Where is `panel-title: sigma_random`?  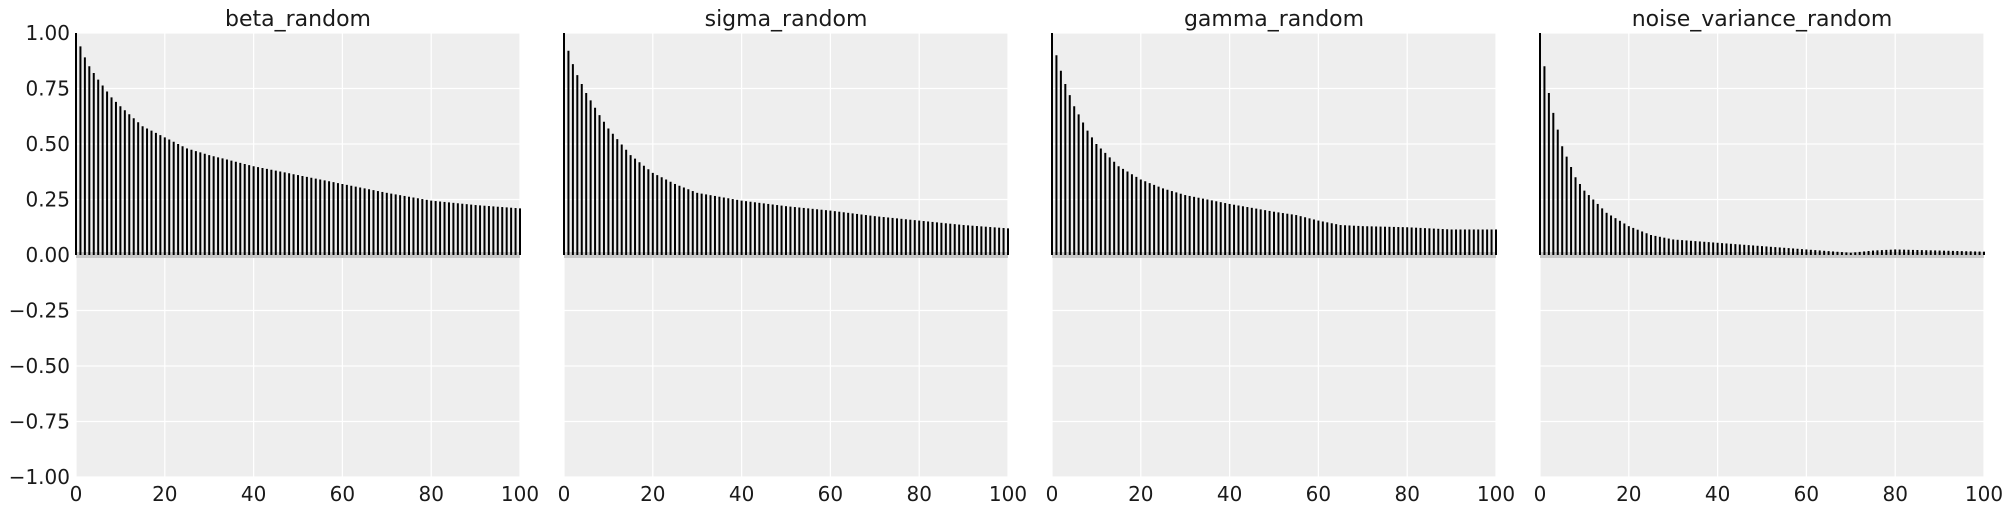
panel-title: sigma_random is located at coordinates (786, 19).